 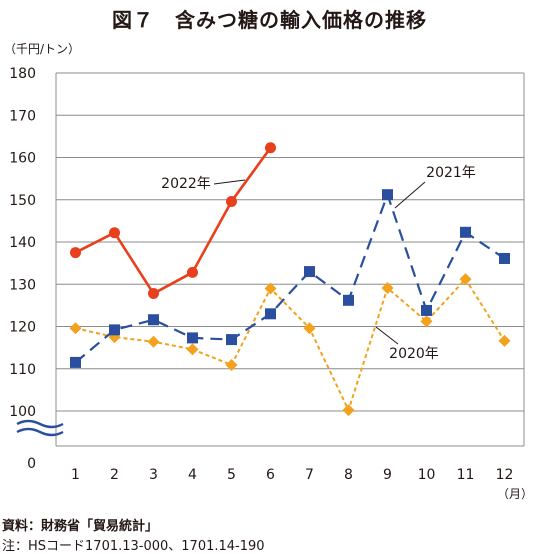 I want to click on x-tick-label: 11, so click(x=466, y=475).